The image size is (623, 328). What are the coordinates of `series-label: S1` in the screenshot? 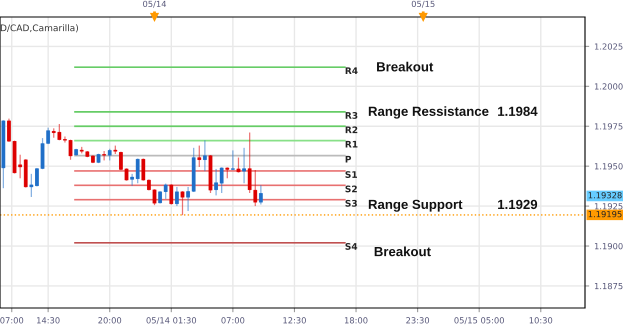 It's located at (351, 174).